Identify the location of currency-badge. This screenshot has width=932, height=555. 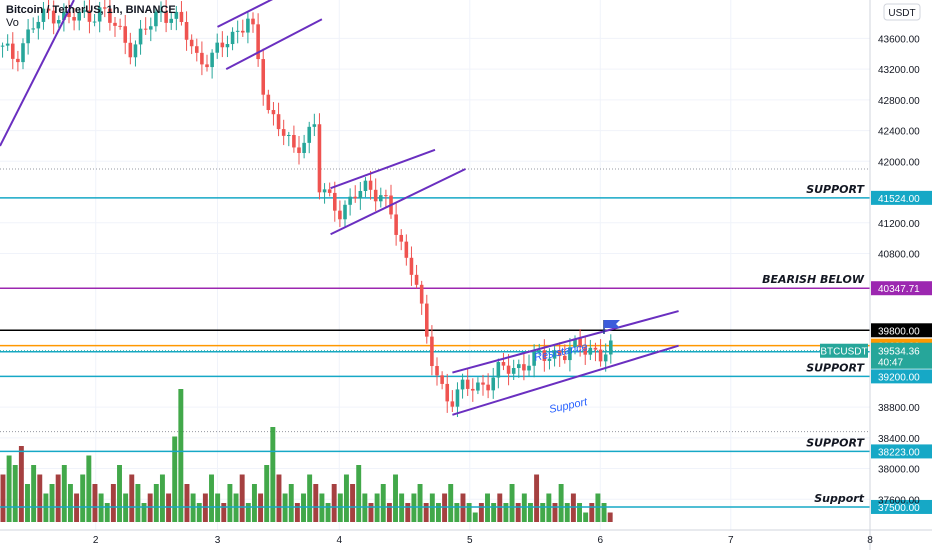
(902, 12).